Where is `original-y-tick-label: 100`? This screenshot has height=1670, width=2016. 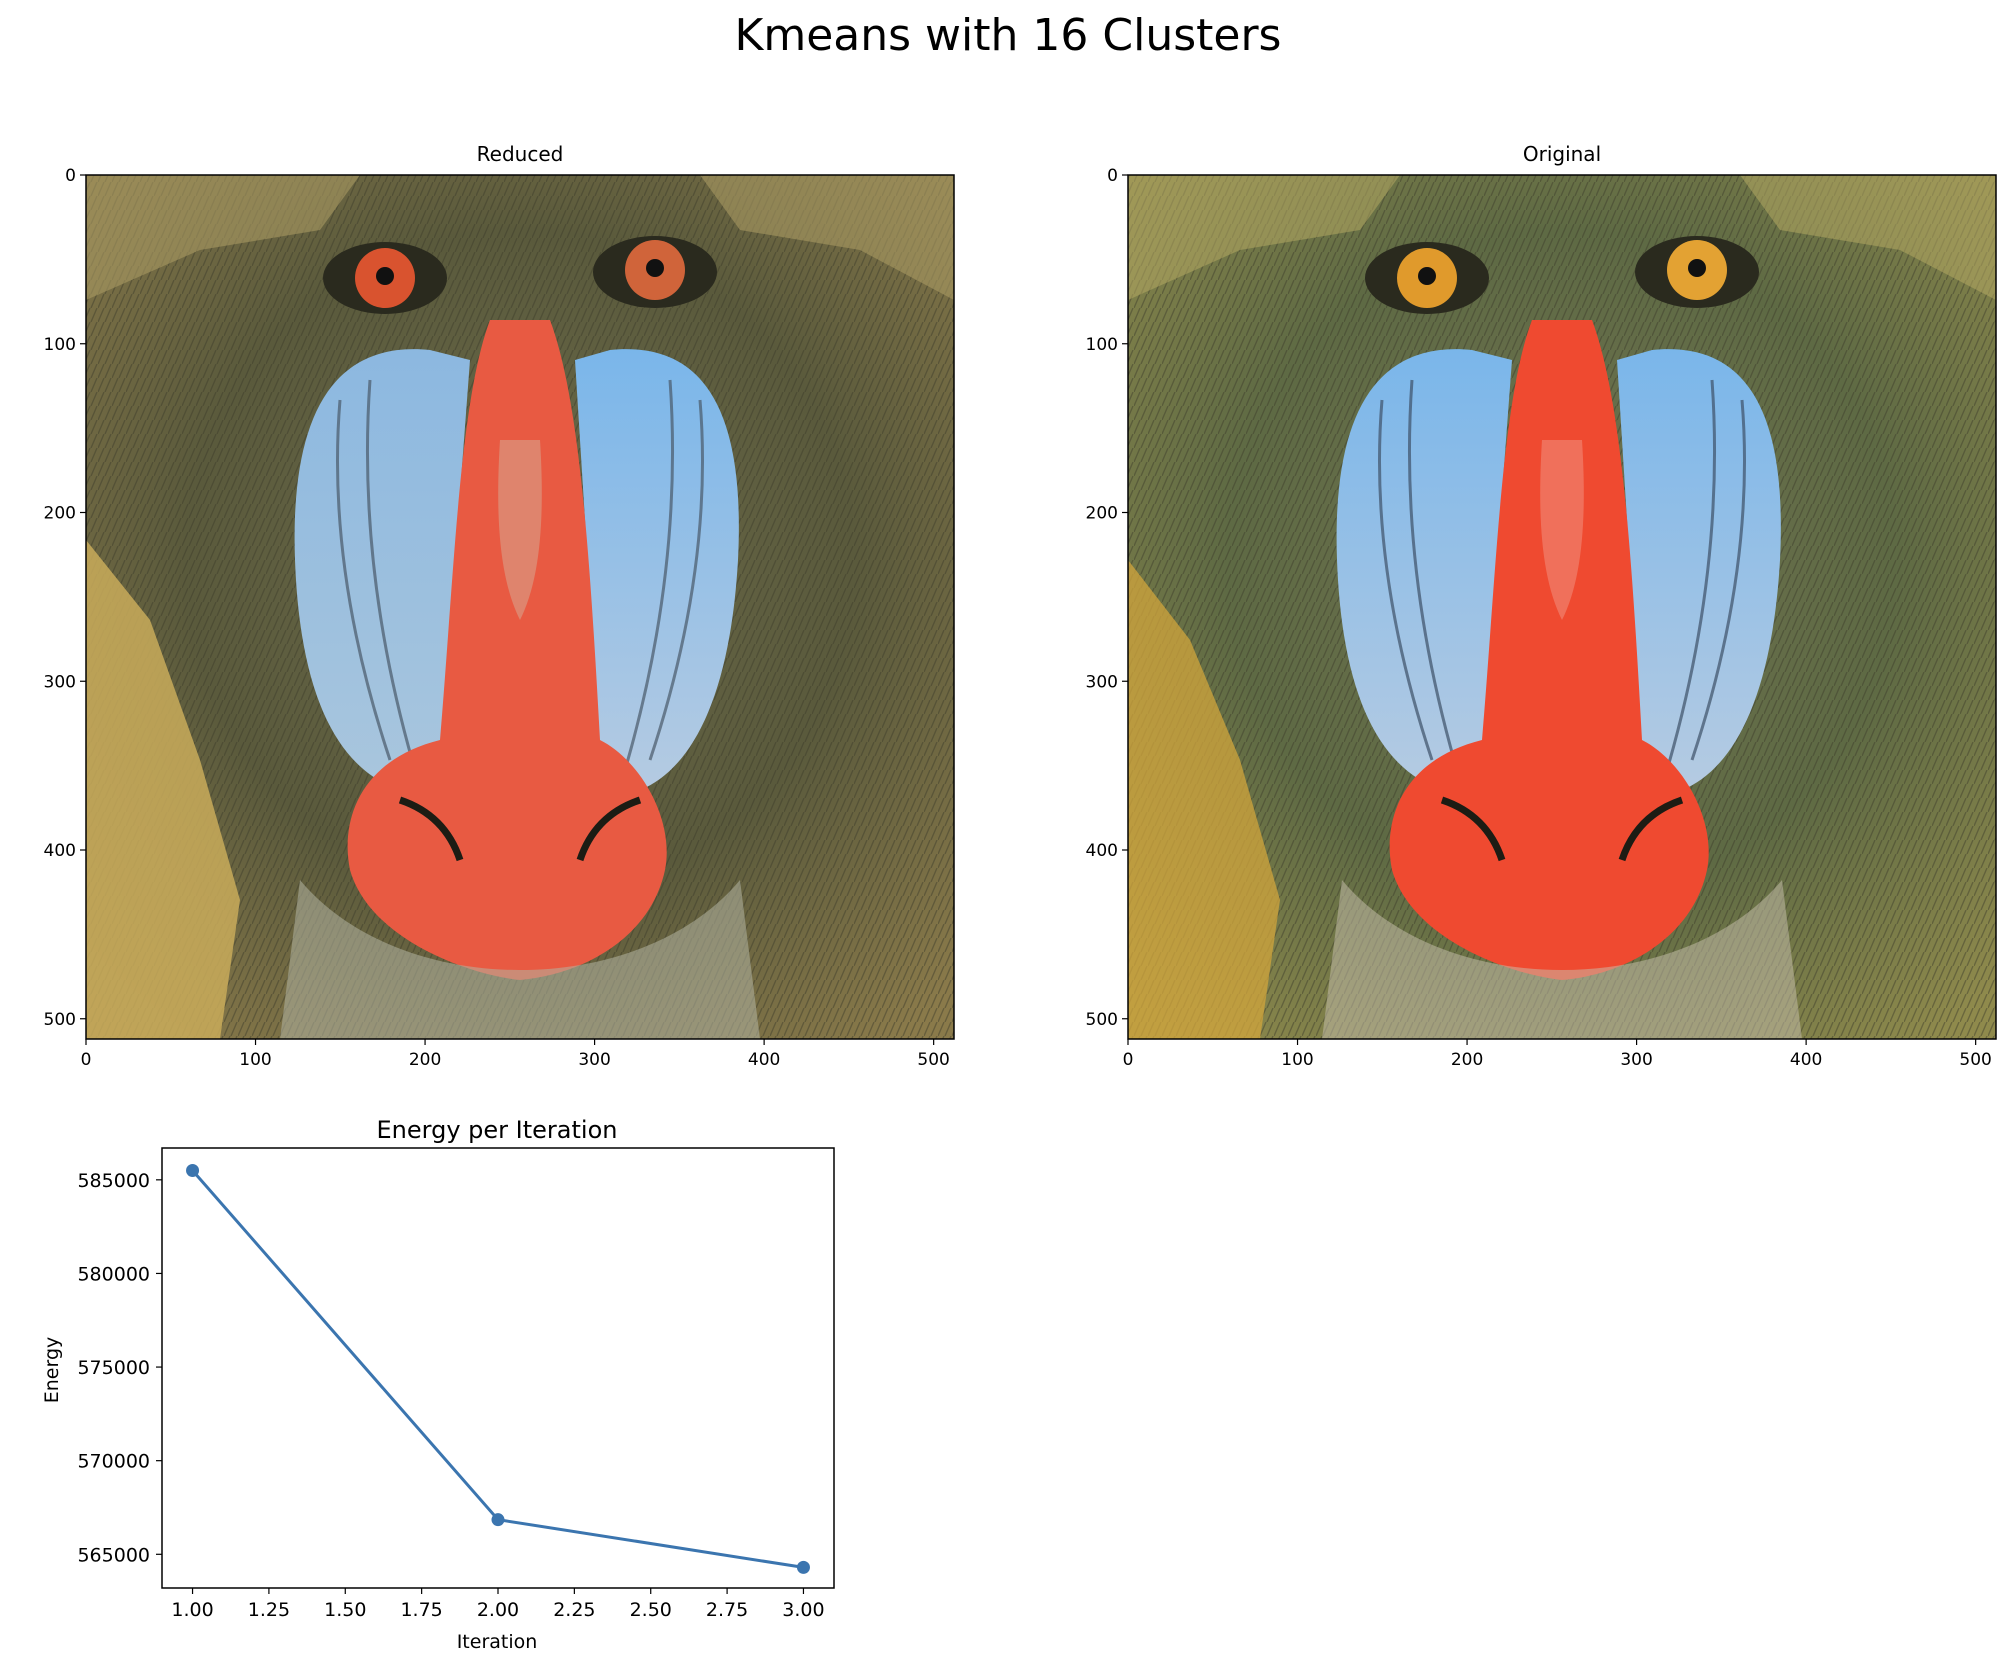
original-y-tick-label: 100 is located at coordinates (1102, 345).